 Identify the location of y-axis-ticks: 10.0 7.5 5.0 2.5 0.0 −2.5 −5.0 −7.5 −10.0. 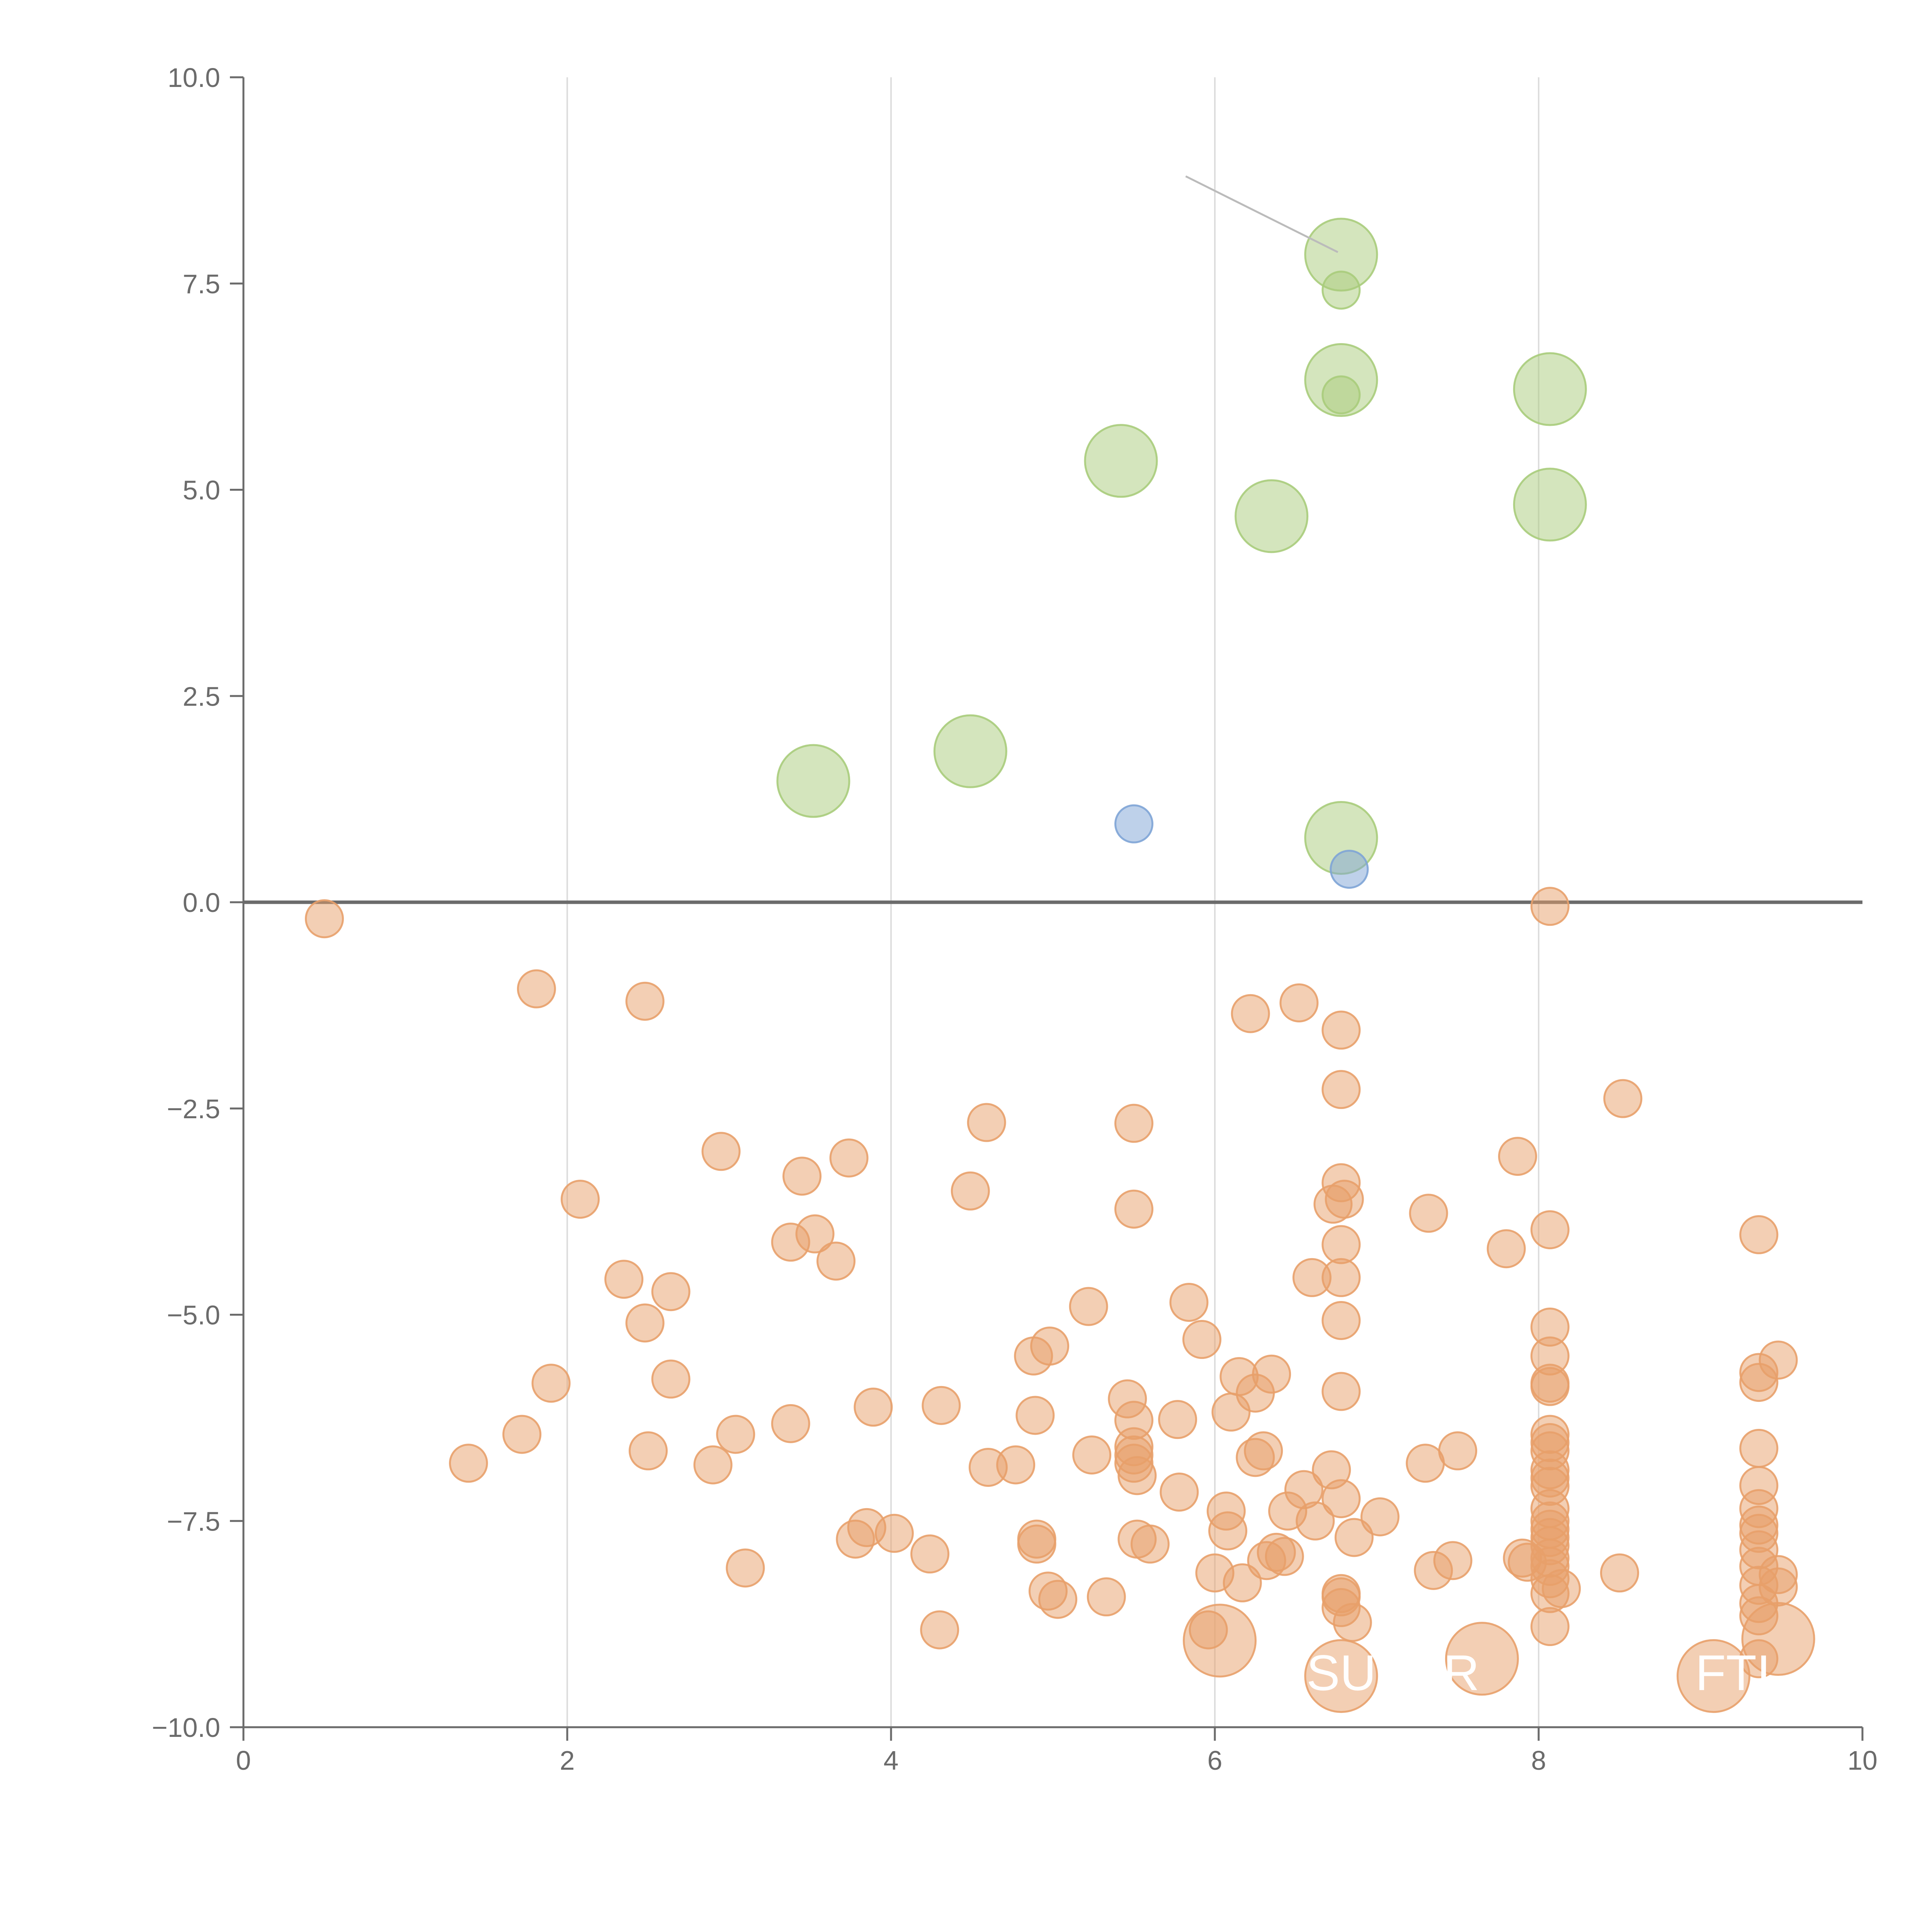
(198, 903).